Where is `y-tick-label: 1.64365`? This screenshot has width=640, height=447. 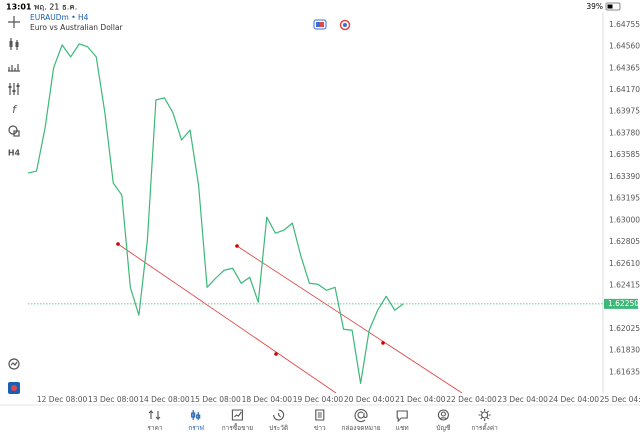 y-tick-label: 1.64365 is located at coordinates (624, 67).